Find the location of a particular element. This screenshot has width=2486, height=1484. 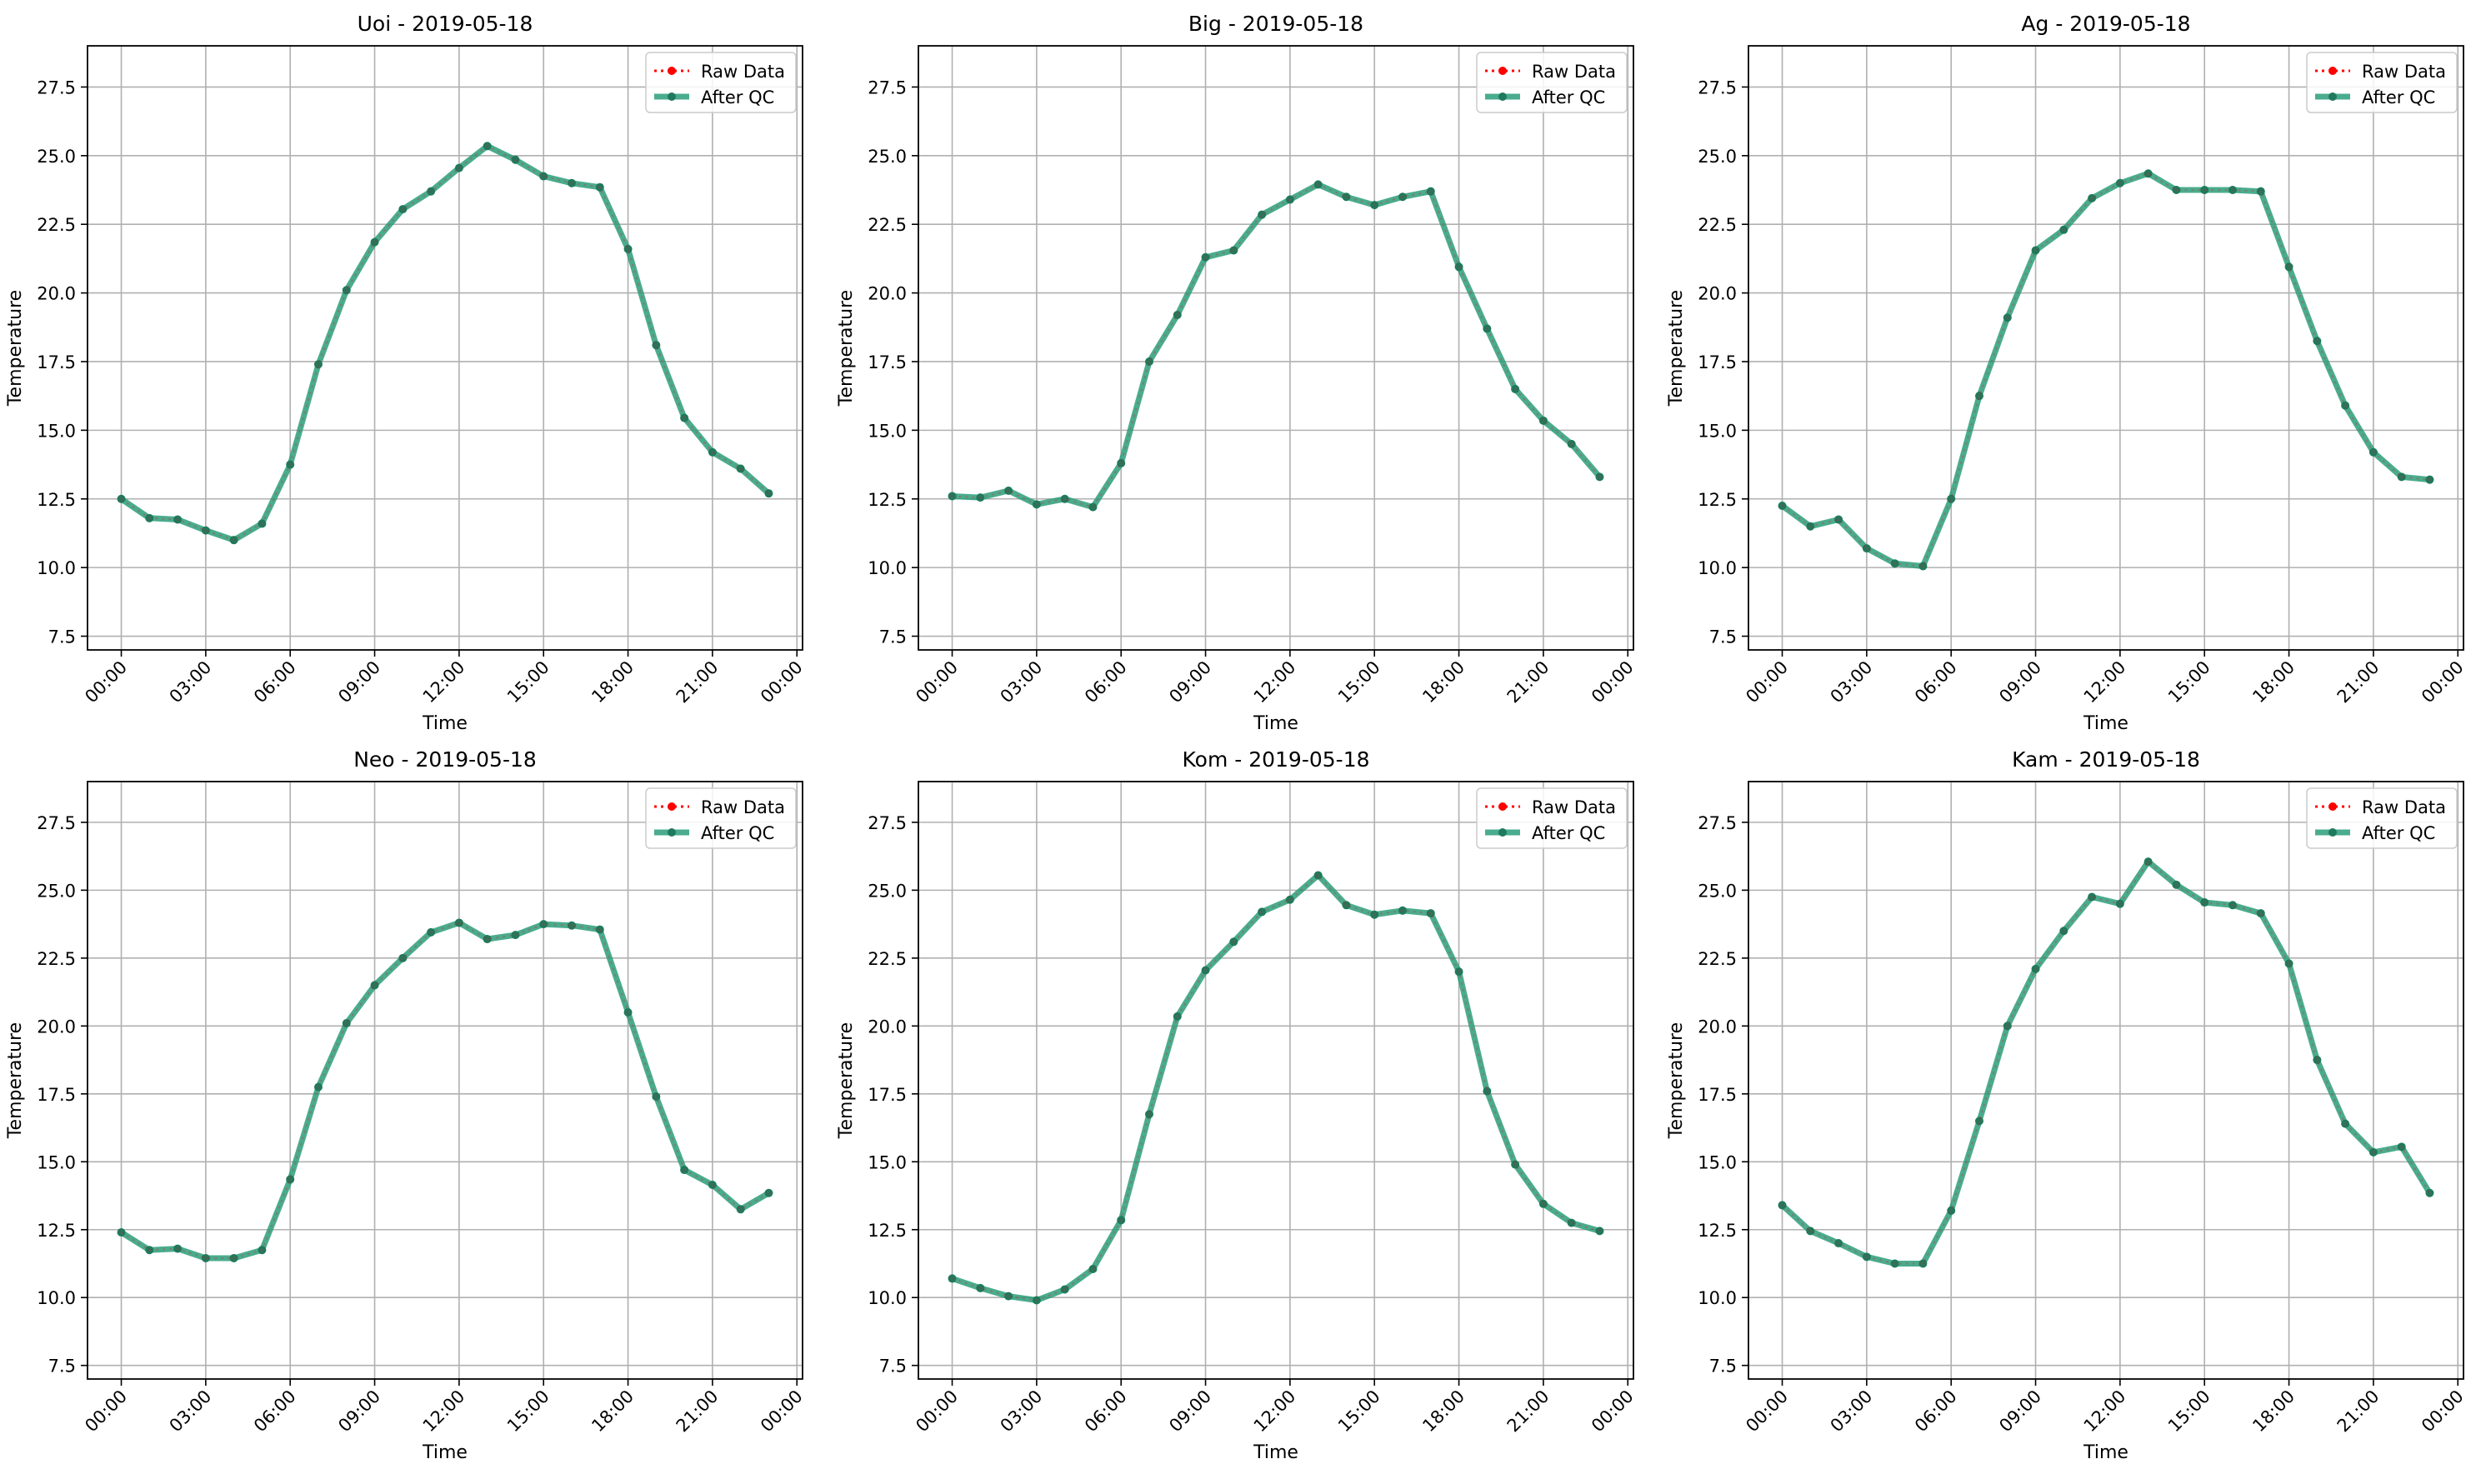

y-tick-label: 25.0 is located at coordinates (57, 157).